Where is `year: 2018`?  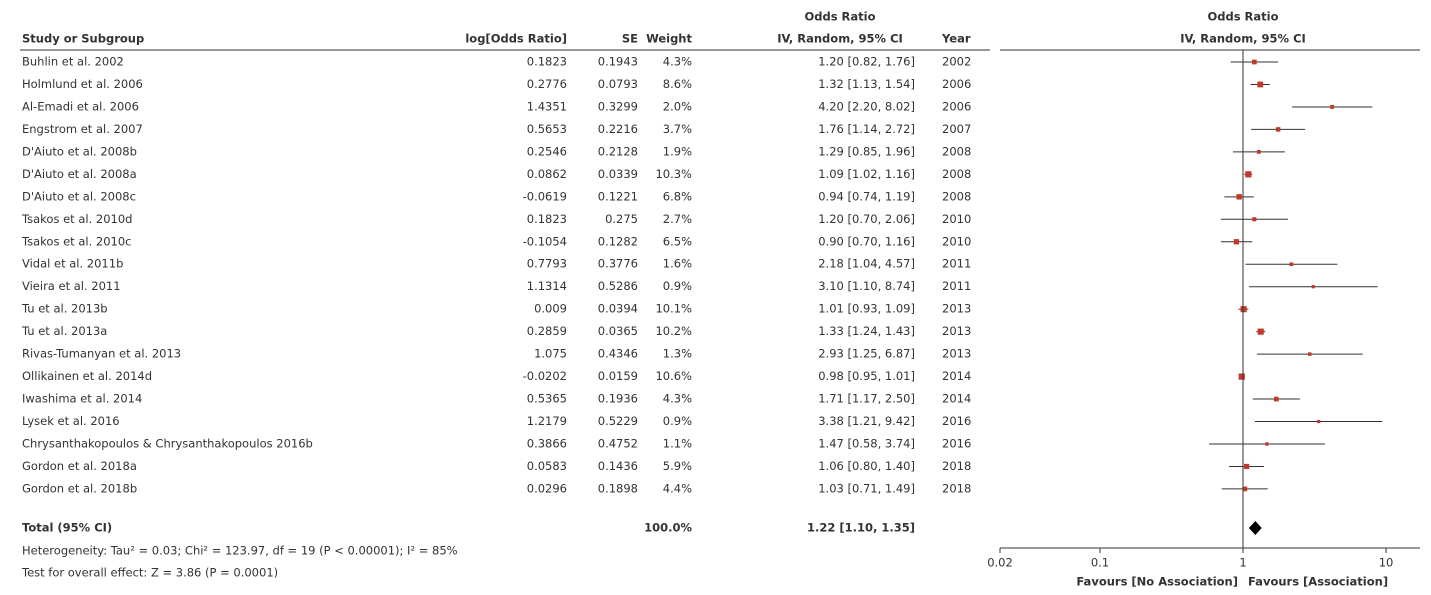 year: 2018 is located at coordinates (956, 488).